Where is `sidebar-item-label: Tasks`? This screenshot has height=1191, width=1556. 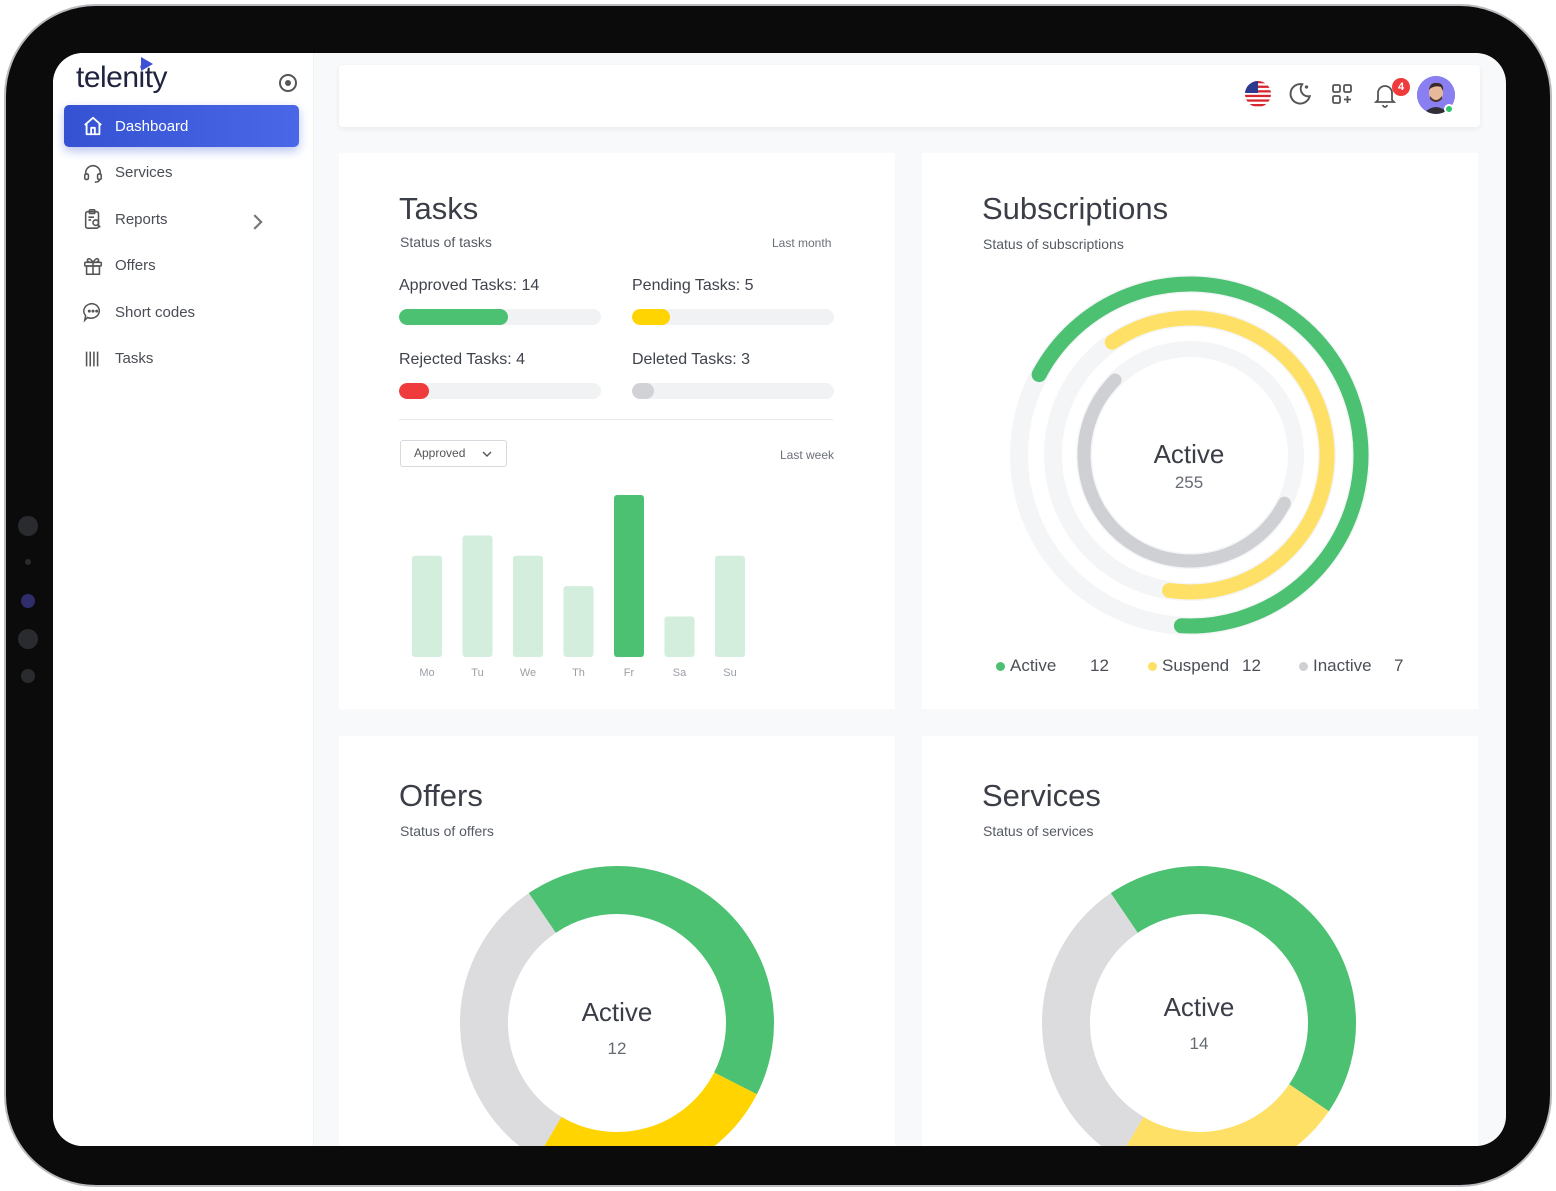 sidebar-item-label: Tasks is located at coordinates (134, 358).